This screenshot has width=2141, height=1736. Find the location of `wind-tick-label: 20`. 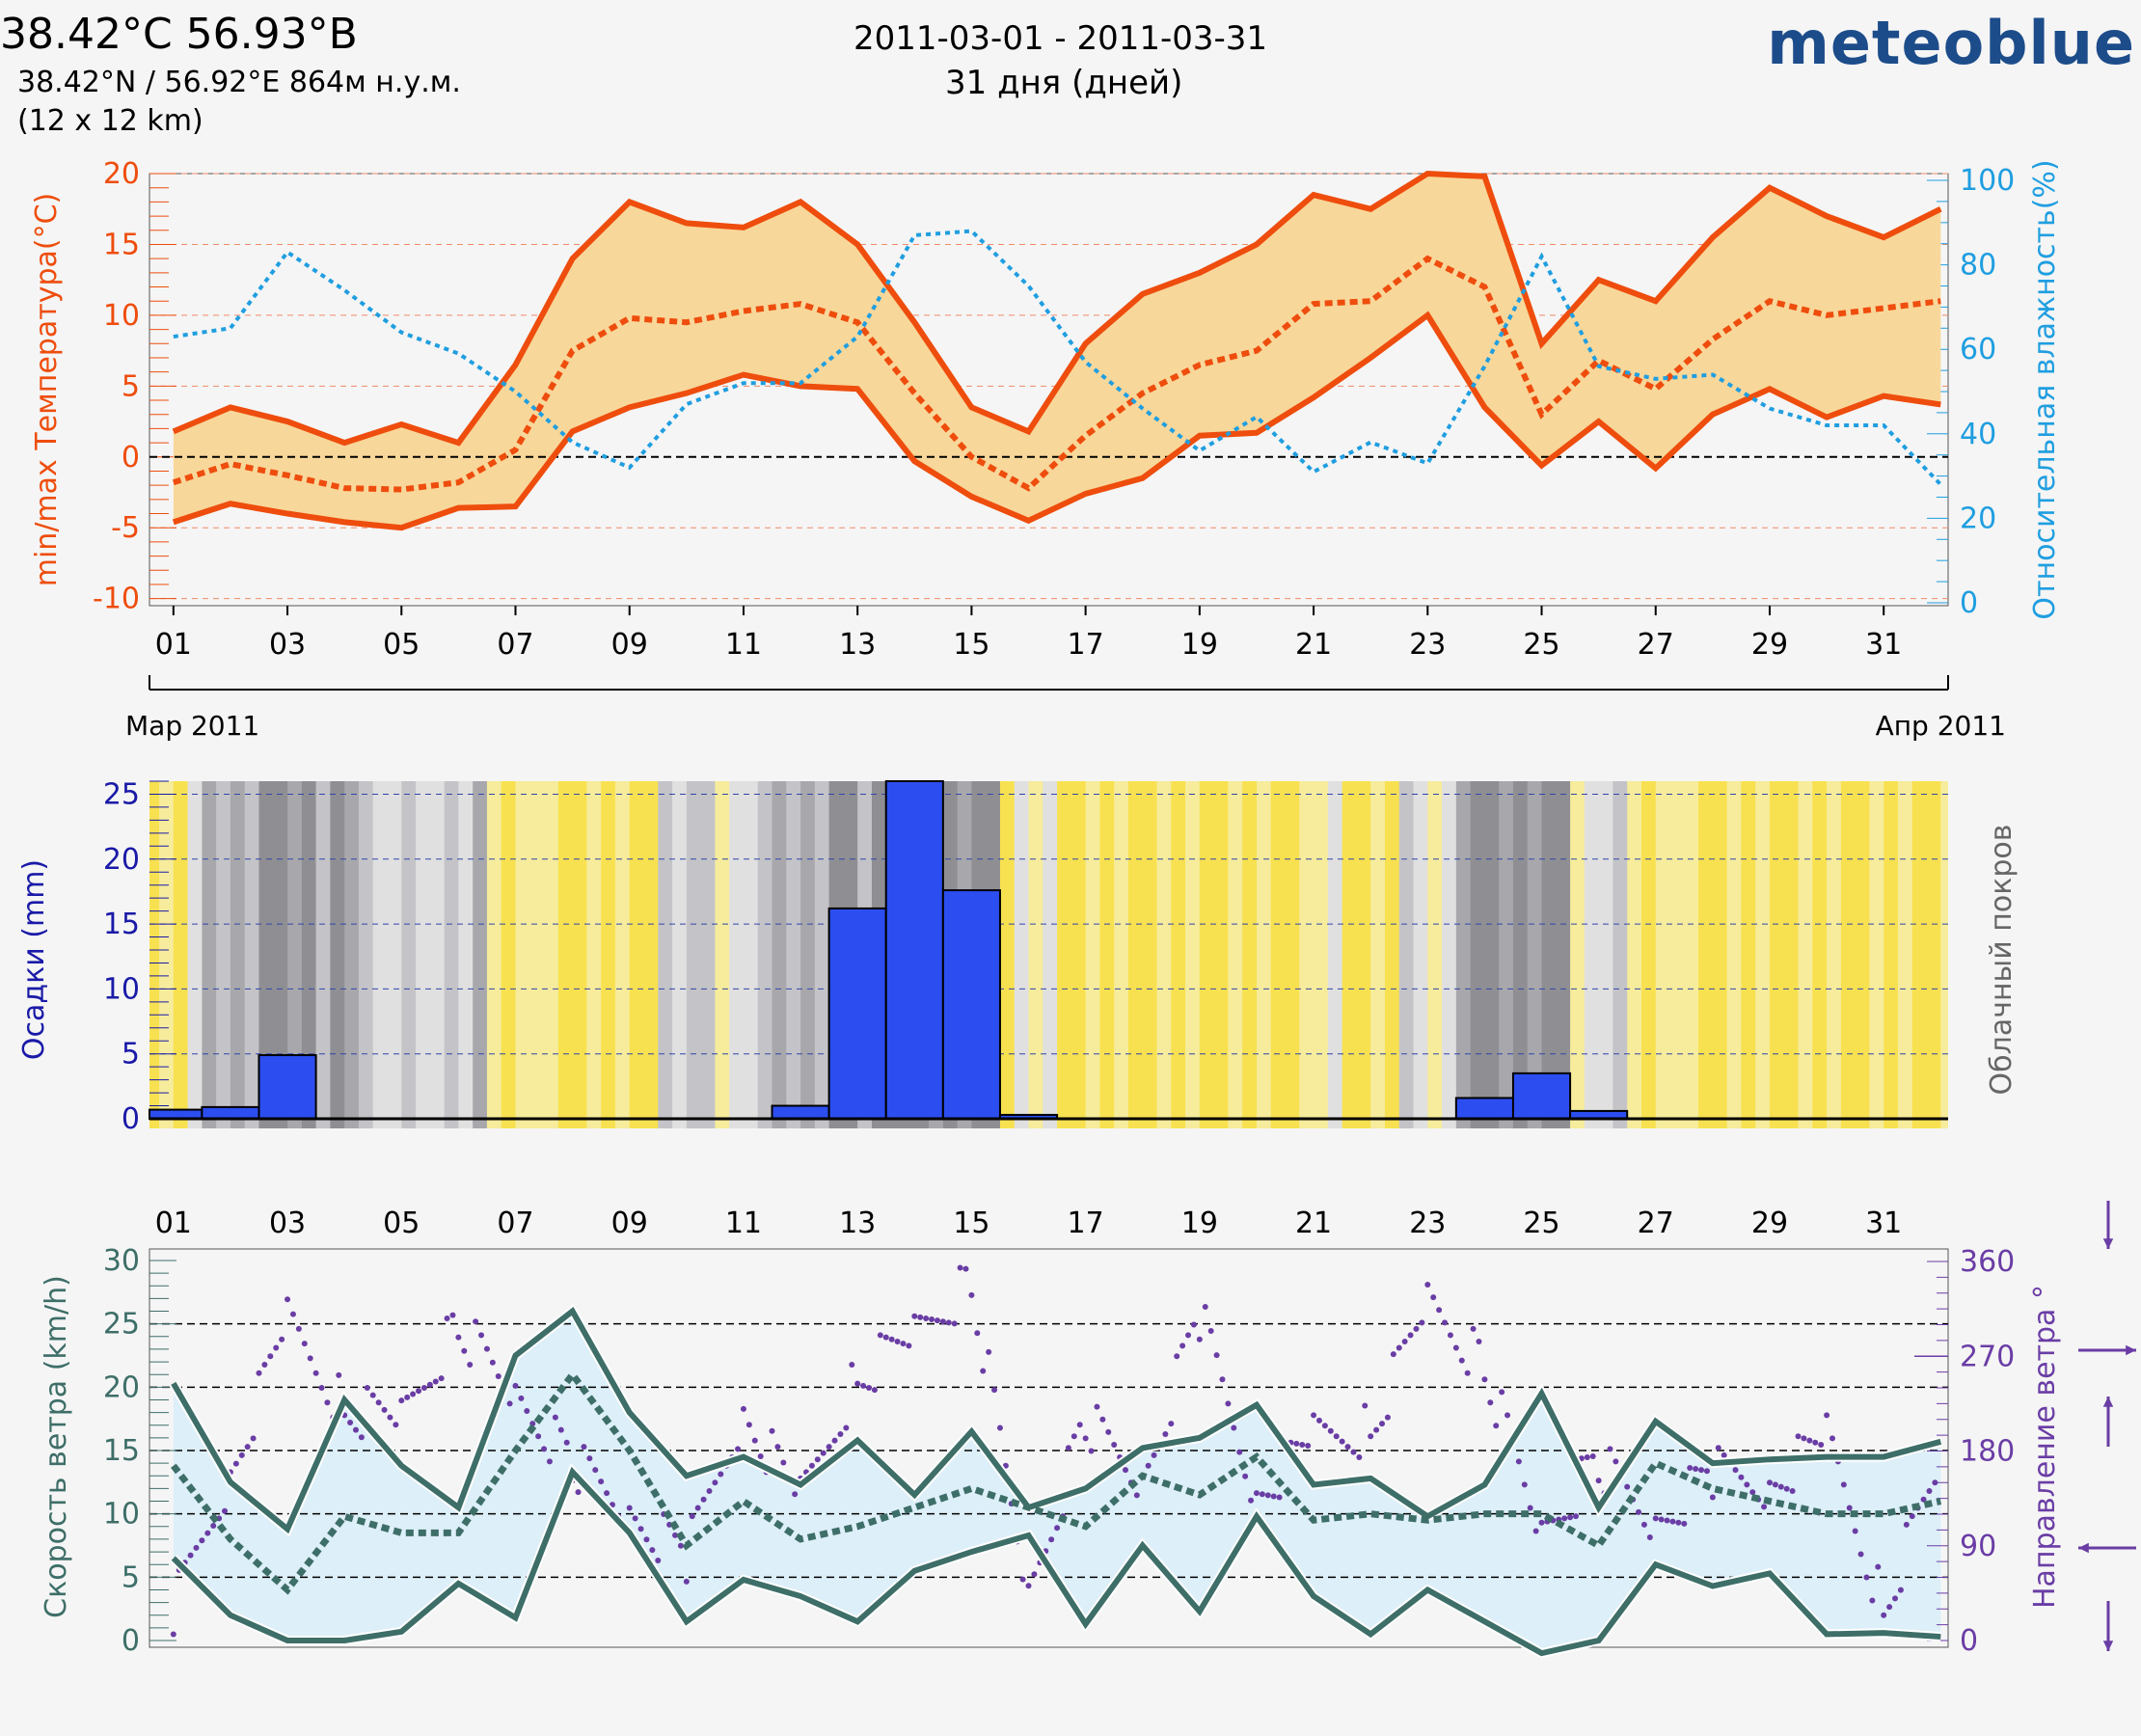

wind-tick-label: 20 is located at coordinates (122, 1387).